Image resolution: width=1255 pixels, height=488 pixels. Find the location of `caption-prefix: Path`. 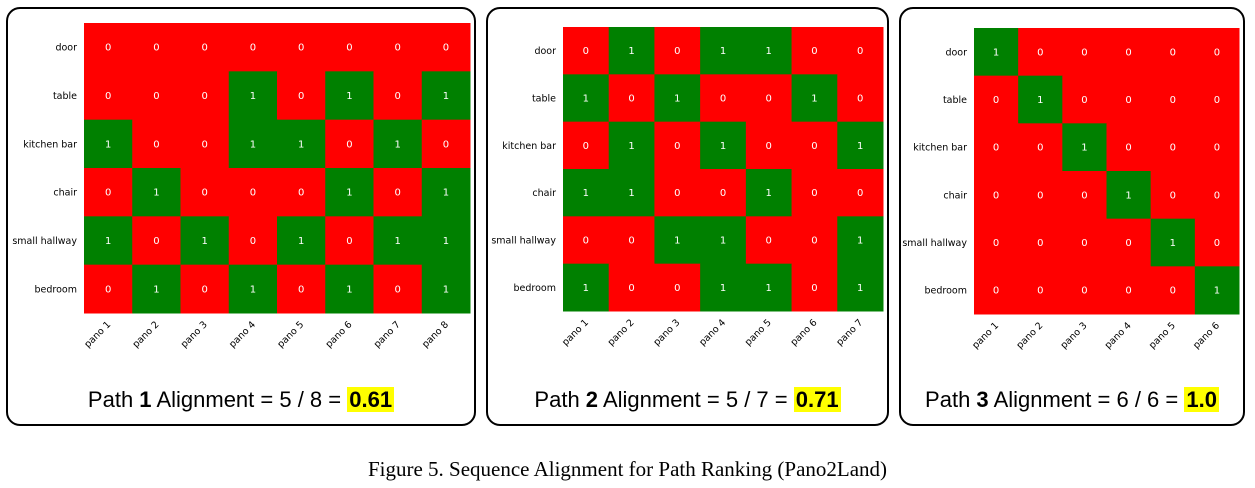

caption-prefix: Path is located at coordinates (113, 399).